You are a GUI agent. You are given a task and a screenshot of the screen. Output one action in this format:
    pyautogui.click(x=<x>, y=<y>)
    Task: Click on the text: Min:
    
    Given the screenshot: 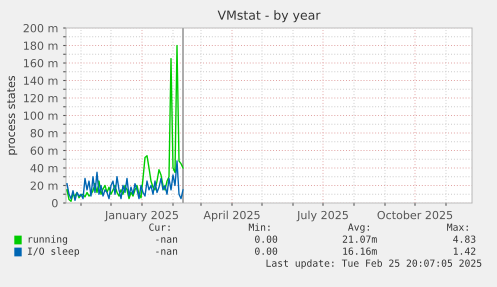 What is the action you would take?
    pyautogui.click(x=259, y=227)
    